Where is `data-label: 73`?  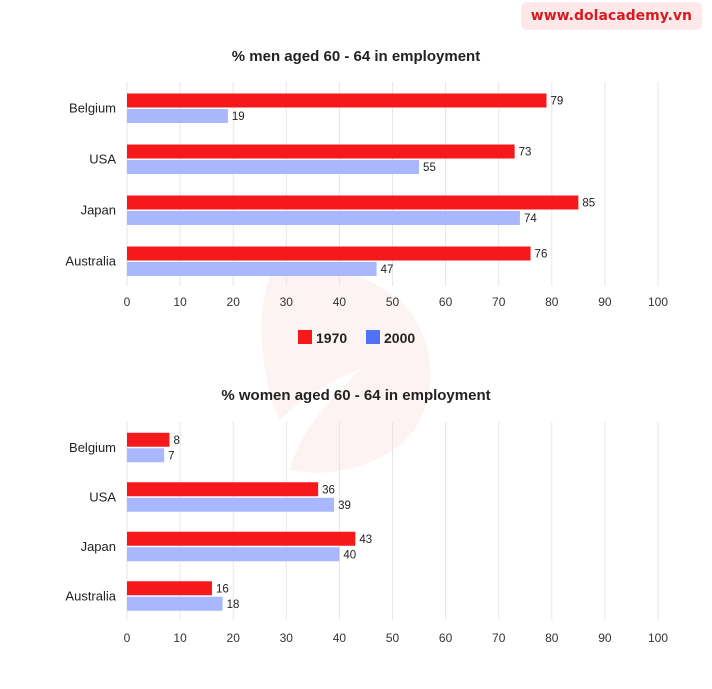 data-label: 73 is located at coordinates (525, 153).